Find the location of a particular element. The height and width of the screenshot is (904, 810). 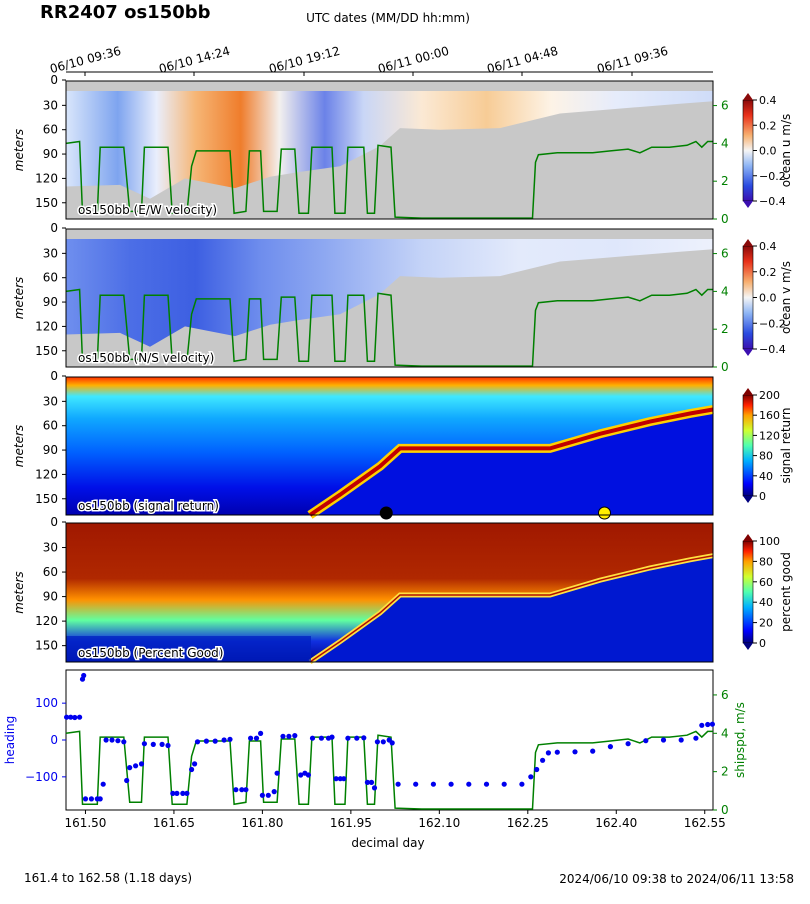

top-tick-label: 06/10 14:24 is located at coordinates (194, 60).